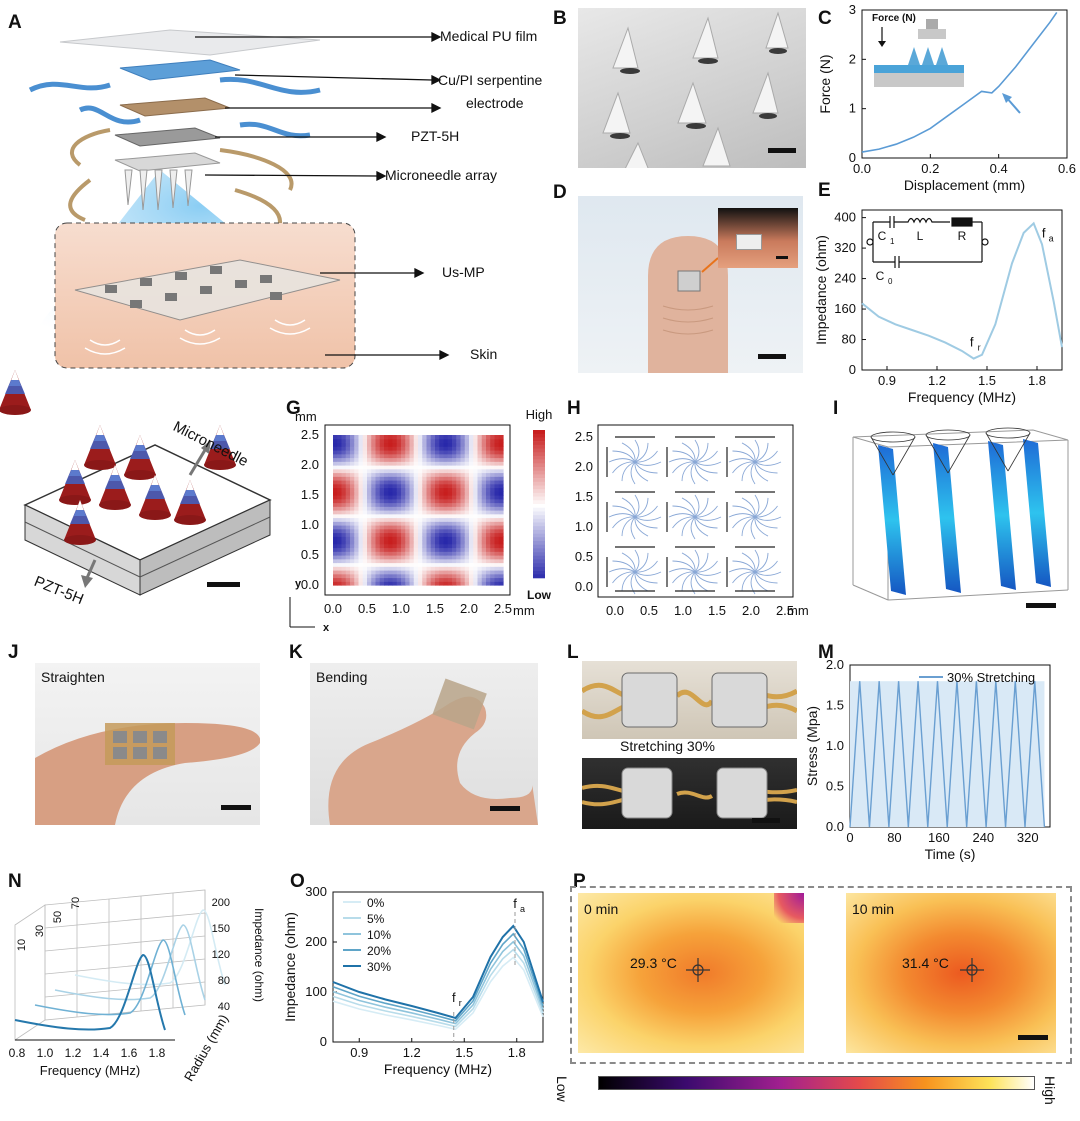 The height and width of the screenshot is (1121, 1080). What do you see at coordinates (873, 909) in the screenshot?
I see `label-10min: 10 min` at bounding box center [873, 909].